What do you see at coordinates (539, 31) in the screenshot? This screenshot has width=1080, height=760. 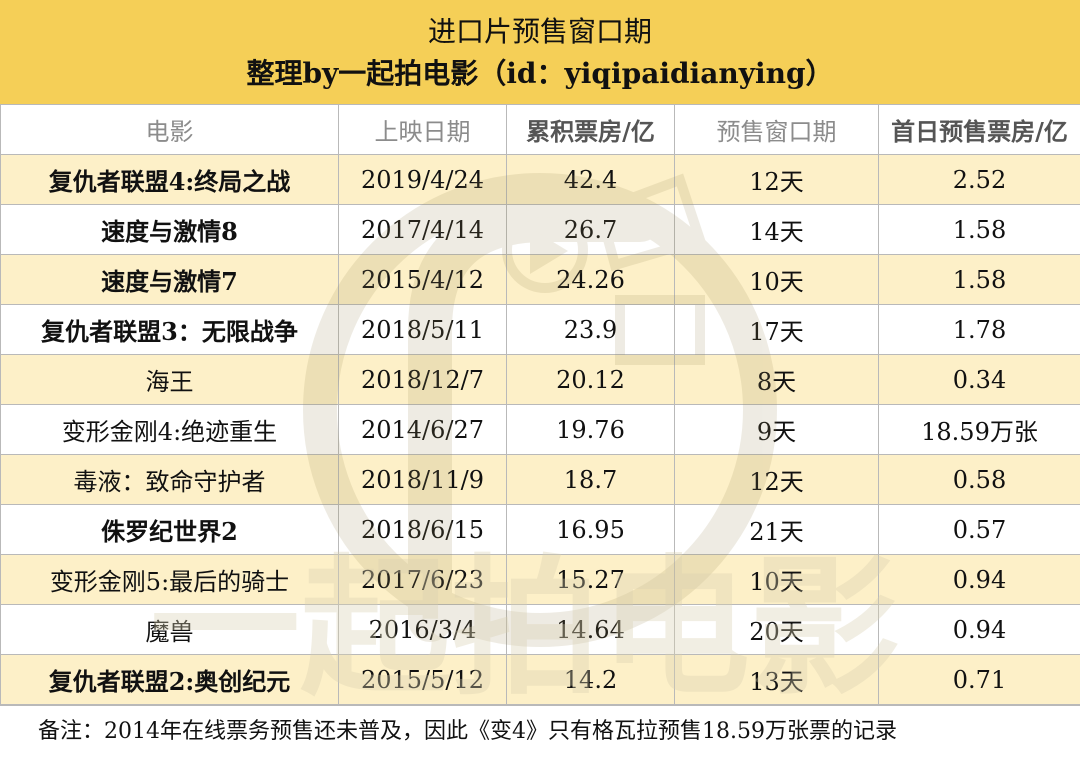 I see `page-title: 进口片预售窗口期` at bounding box center [539, 31].